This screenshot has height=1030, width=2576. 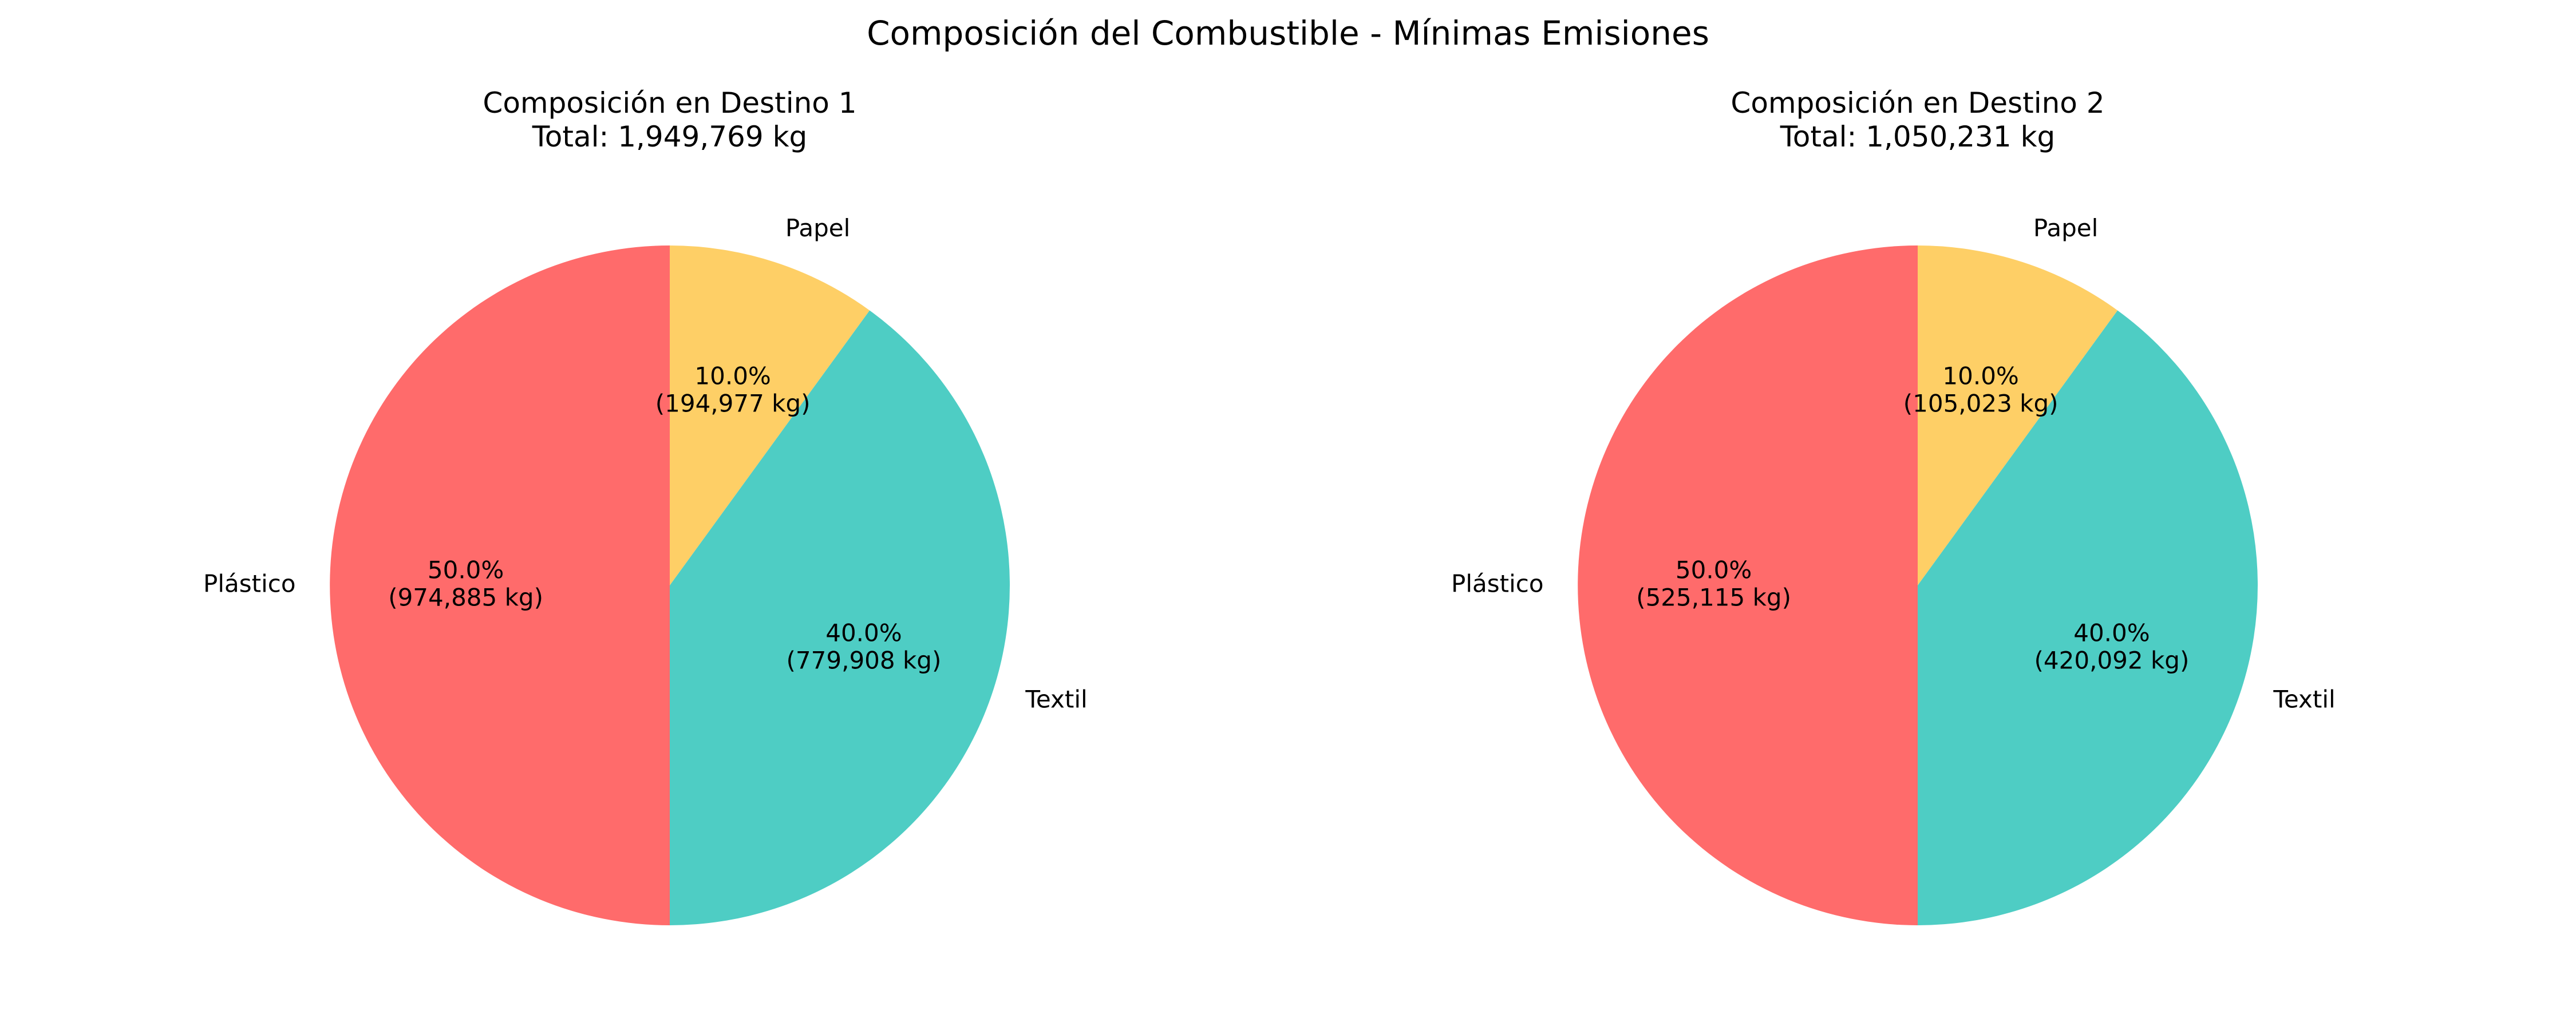 I want to click on pie-total-destino-1: Total: 1,949,769 kg, so click(x=670, y=136).